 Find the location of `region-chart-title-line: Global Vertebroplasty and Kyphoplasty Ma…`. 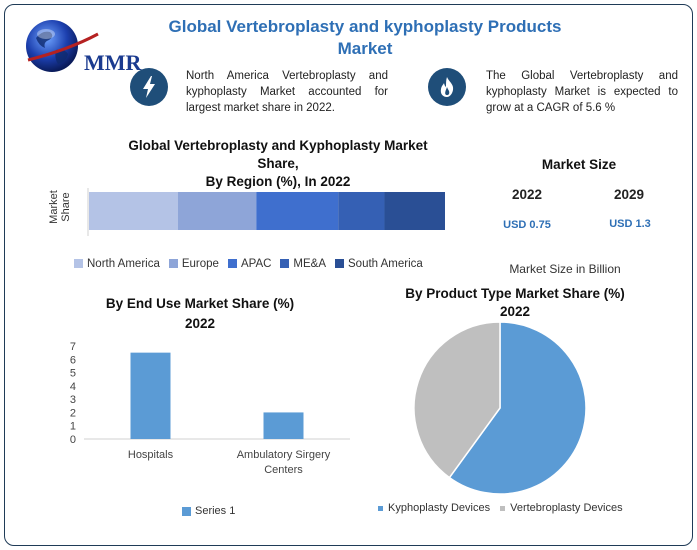

region-chart-title-line: Global Vertebroplasty and Kyphoplasty Ma… is located at coordinates (278, 145).